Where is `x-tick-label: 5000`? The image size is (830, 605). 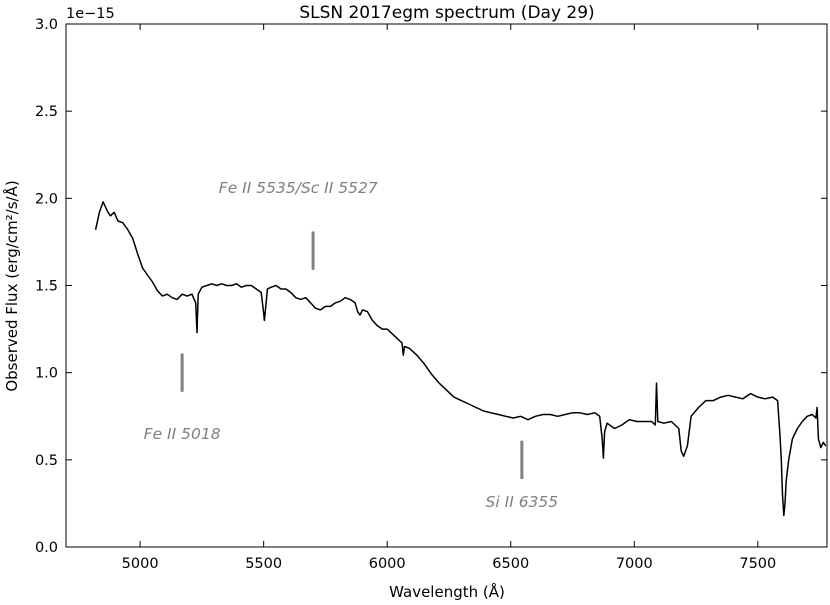
x-tick-label: 5000 is located at coordinates (140, 564).